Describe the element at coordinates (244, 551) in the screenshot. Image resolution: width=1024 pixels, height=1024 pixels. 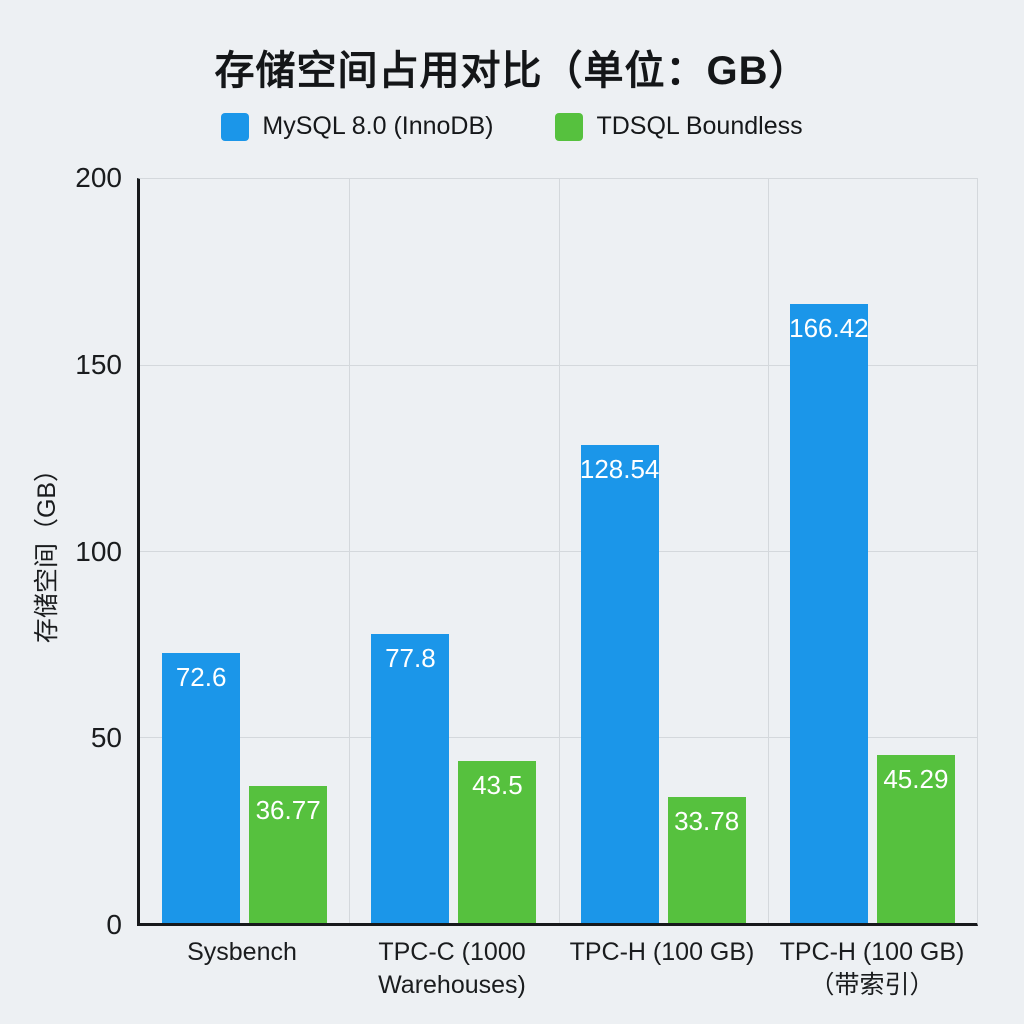
I see `bar-group: 72.6 36.77` at that location.